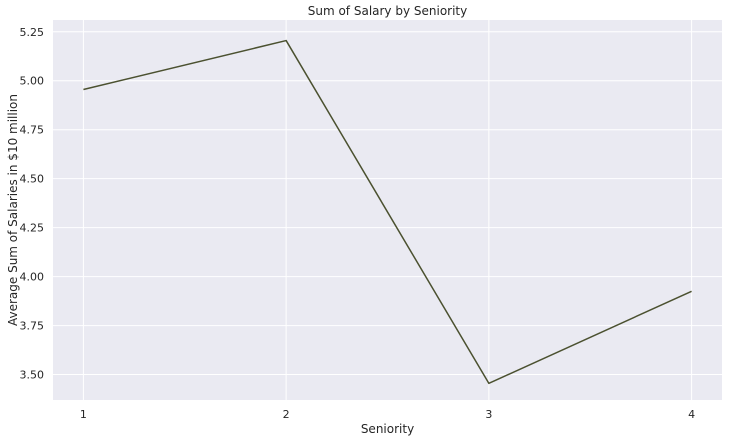 This screenshot has width=729, height=442. What do you see at coordinates (387, 429) in the screenshot?
I see `x-axis-title: Seniority` at bounding box center [387, 429].